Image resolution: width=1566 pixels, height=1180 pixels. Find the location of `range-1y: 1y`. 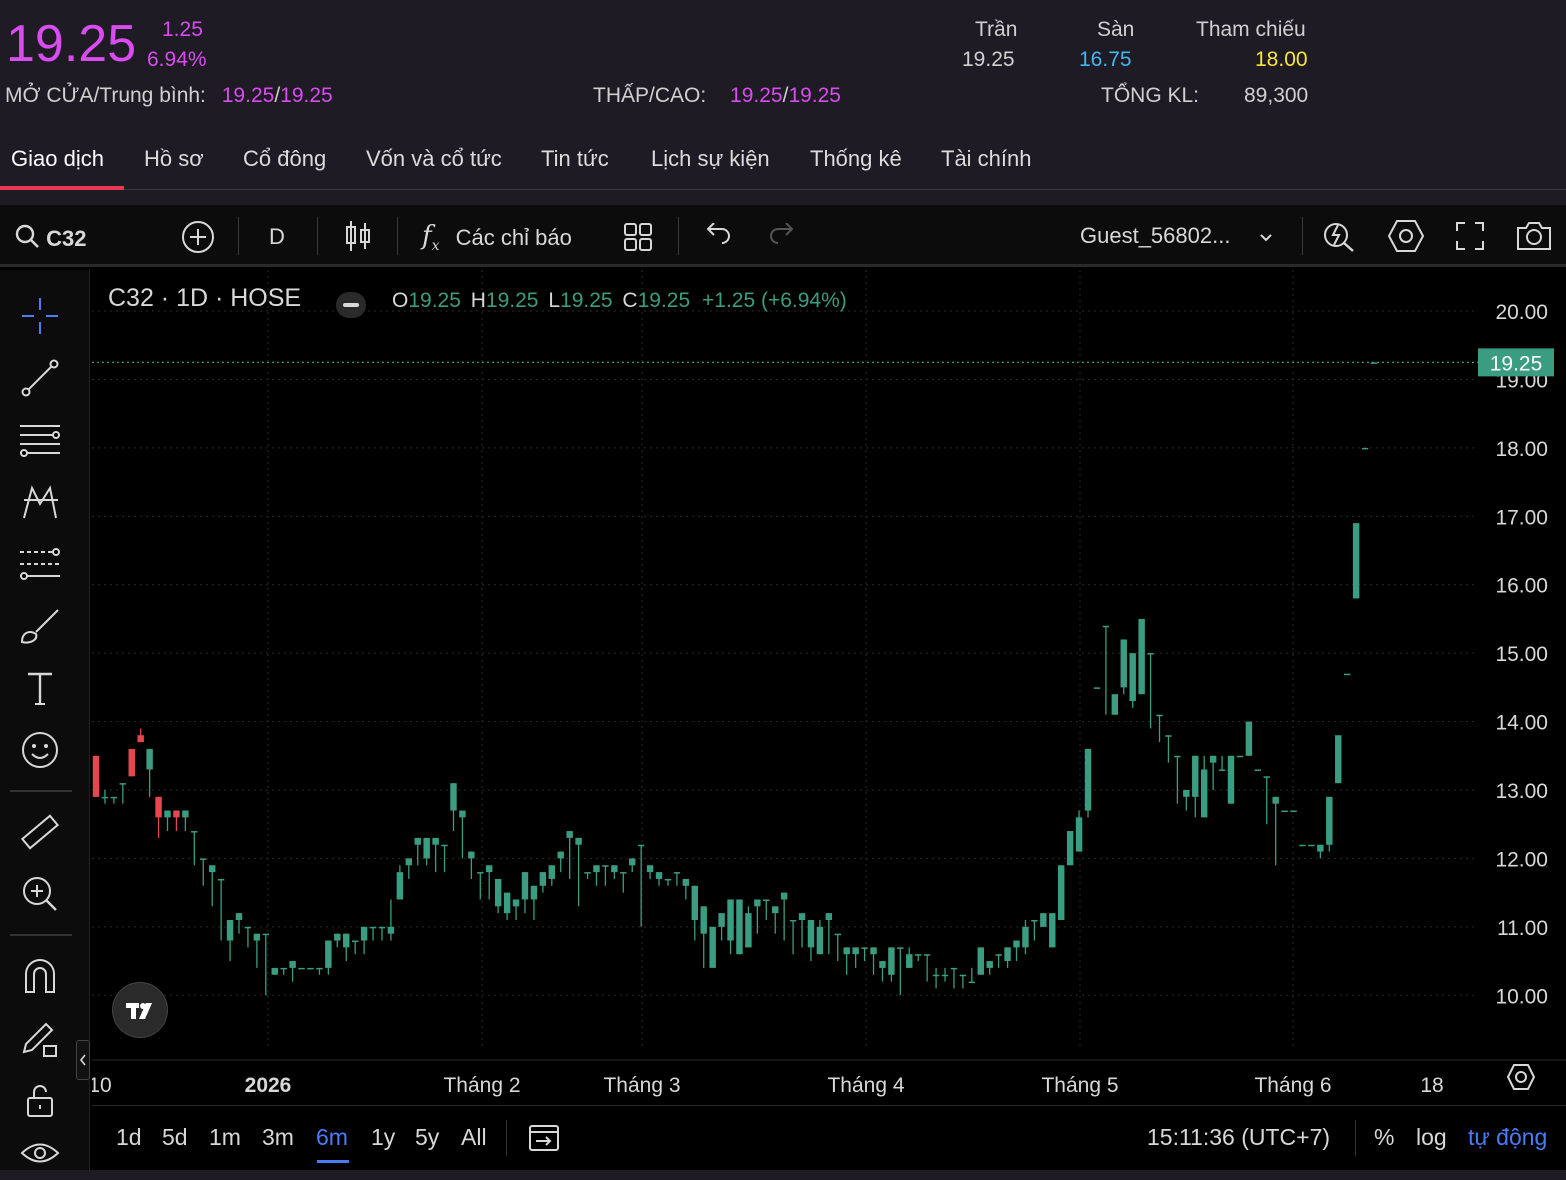

range-1y: 1y is located at coordinates (383, 1137).